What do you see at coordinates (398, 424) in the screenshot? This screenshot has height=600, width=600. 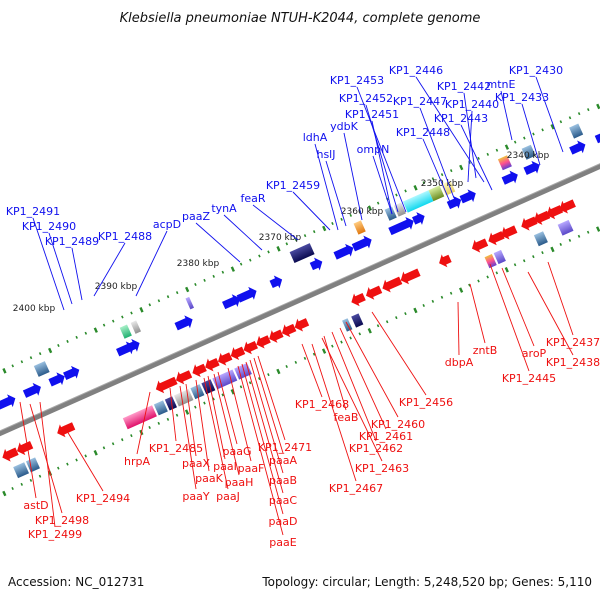 I see `gene-label-reverse: KP1_2460` at bounding box center [398, 424].